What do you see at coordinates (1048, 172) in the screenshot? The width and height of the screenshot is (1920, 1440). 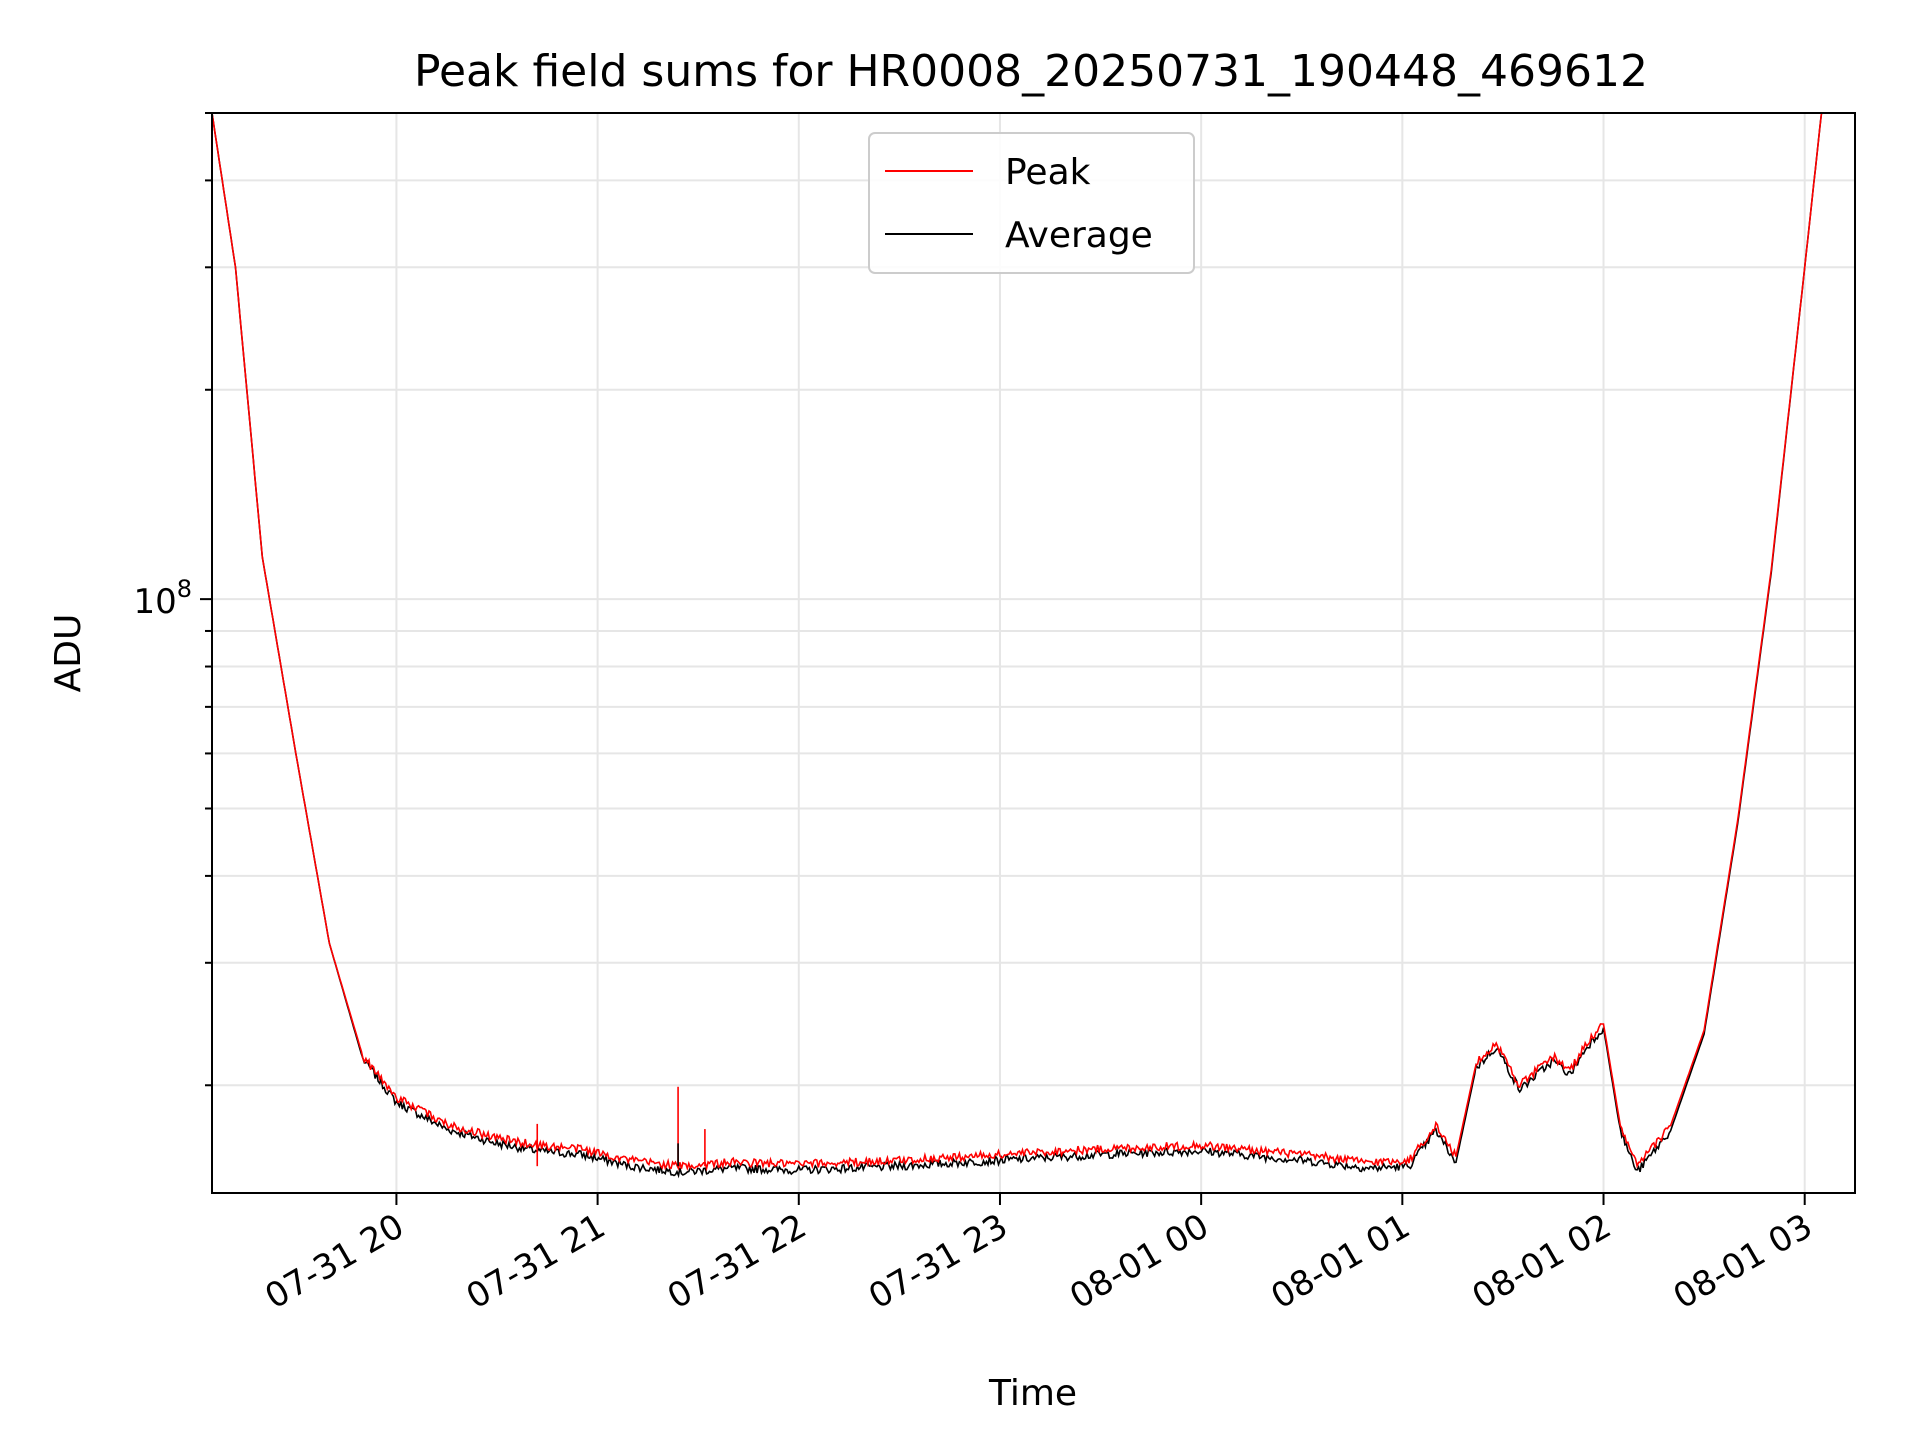 I see `legend-label: Peak` at bounding box center [1048, 172].